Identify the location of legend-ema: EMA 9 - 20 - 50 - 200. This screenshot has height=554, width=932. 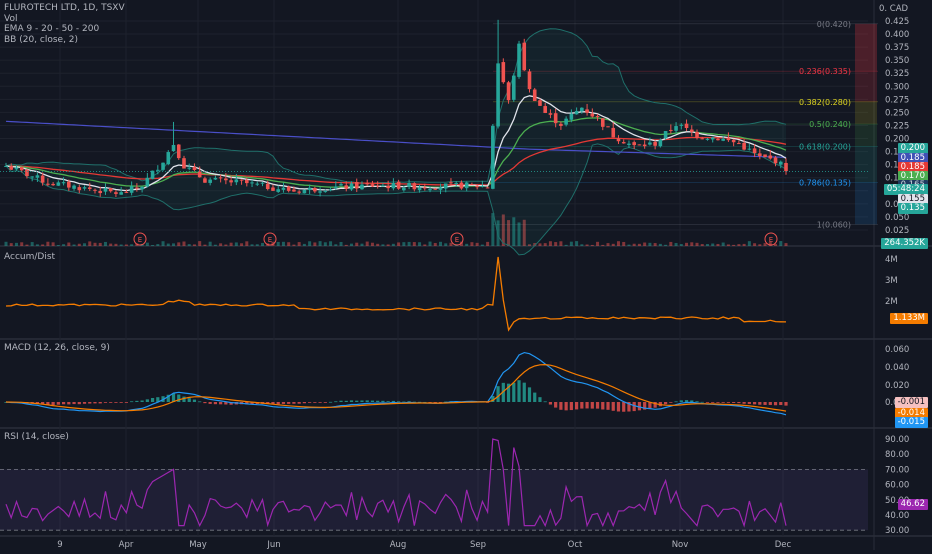
(52, 29).